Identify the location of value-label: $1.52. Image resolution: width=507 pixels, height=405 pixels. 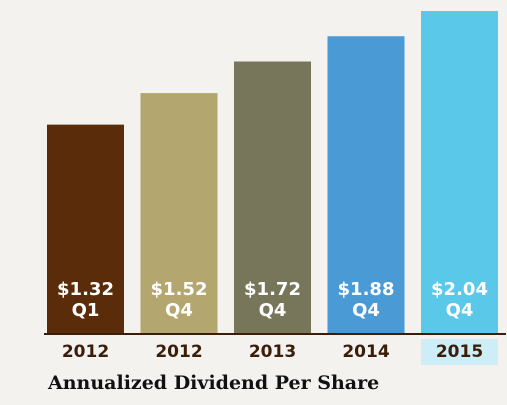
(179, 289).